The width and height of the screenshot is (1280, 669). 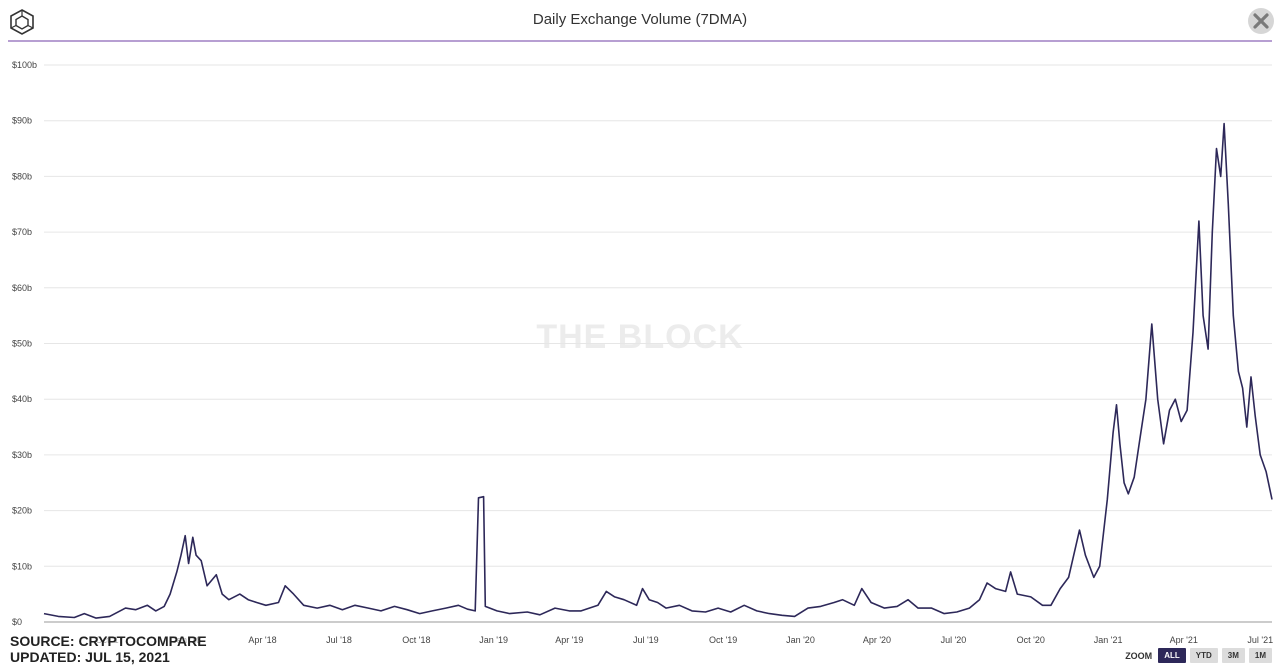 What do you see at coordinates (262, 640) in the screenshot?
I see `x-tick-label: Apr '18` at bounding box center [262, 640].